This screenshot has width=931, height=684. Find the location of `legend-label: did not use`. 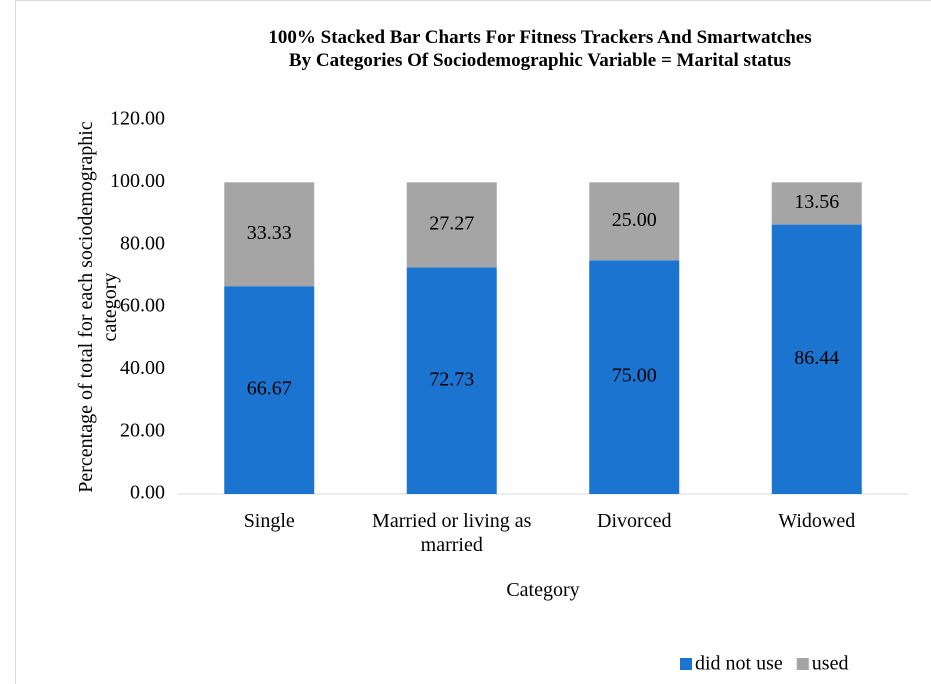

legend-label: did not use is located at coordinates (739, 664).